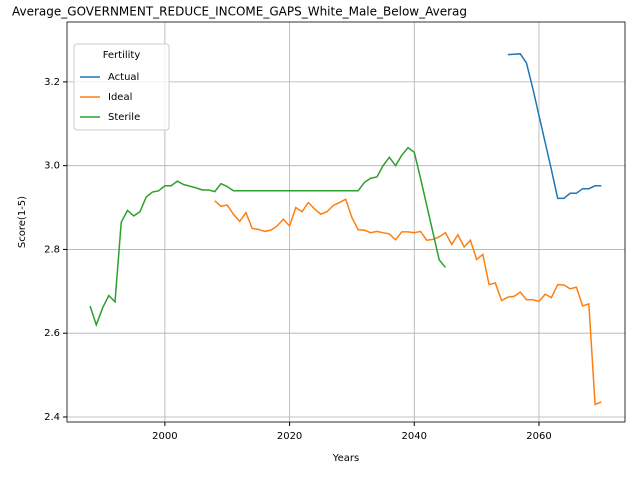 The width and height of the screenshot is (640, 480). Describe the element at coordinates (164, 436) in the screenshot. I see `x-tick-label: 2000` at that location.